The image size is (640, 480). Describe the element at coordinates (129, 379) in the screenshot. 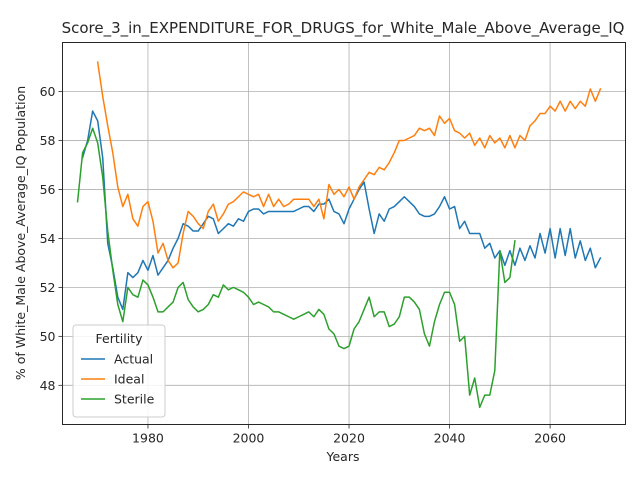

I see `legend-label-ideal: Ideal` at that location.